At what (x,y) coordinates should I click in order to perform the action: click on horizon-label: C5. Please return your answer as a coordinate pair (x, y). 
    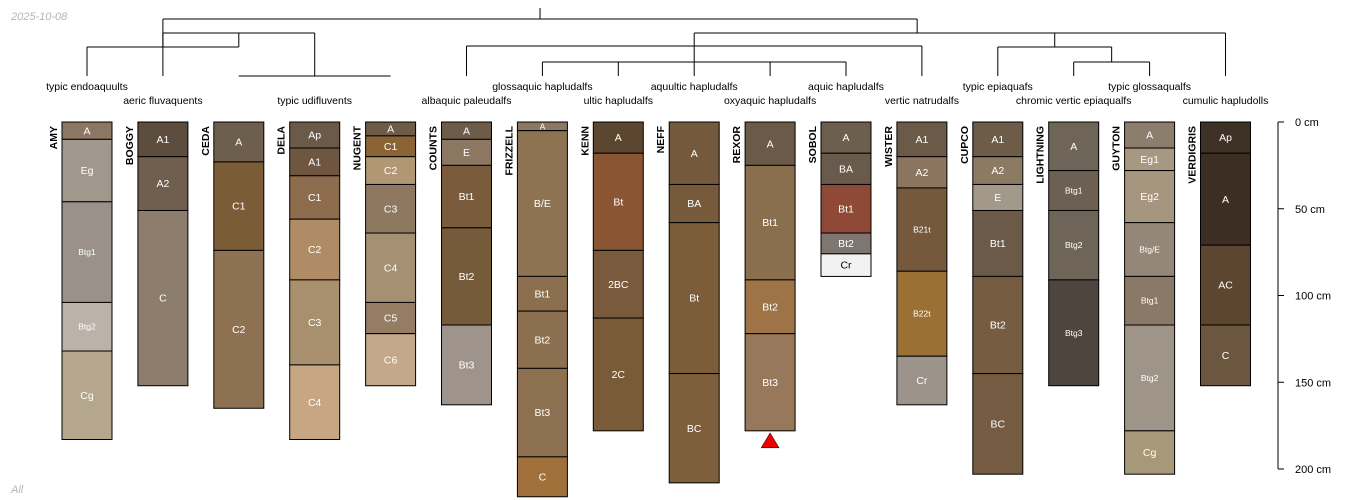
    Looking at the image, I should click on (391, 319).